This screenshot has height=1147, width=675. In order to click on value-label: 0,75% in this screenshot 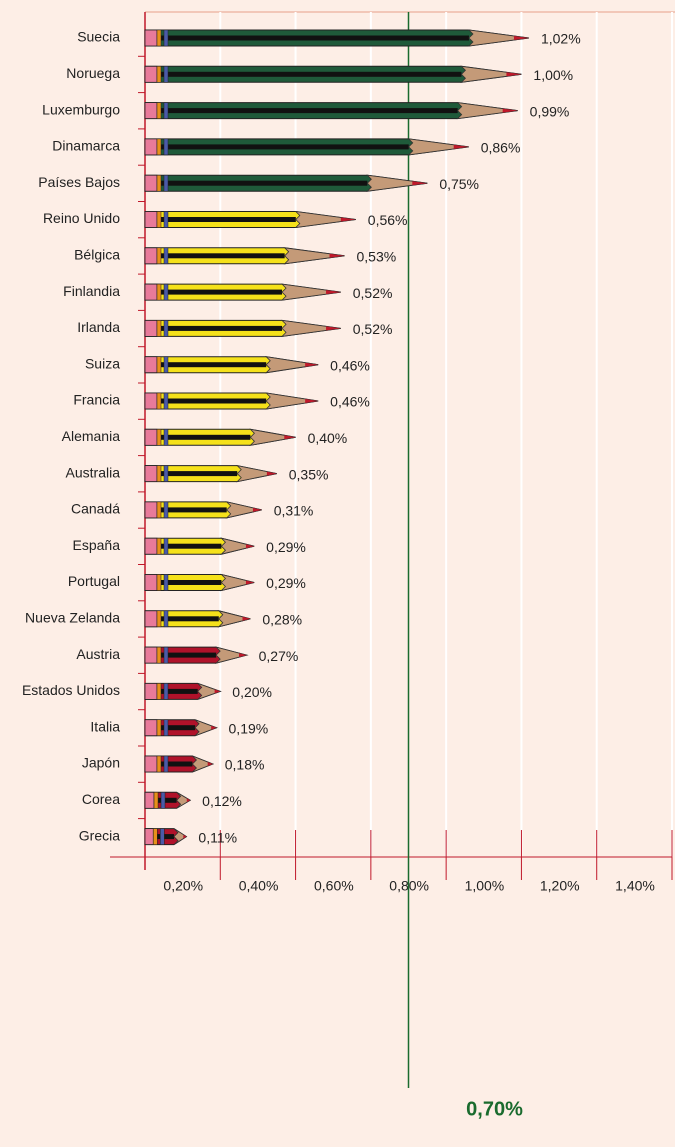, I will do `click(459, 184)`.